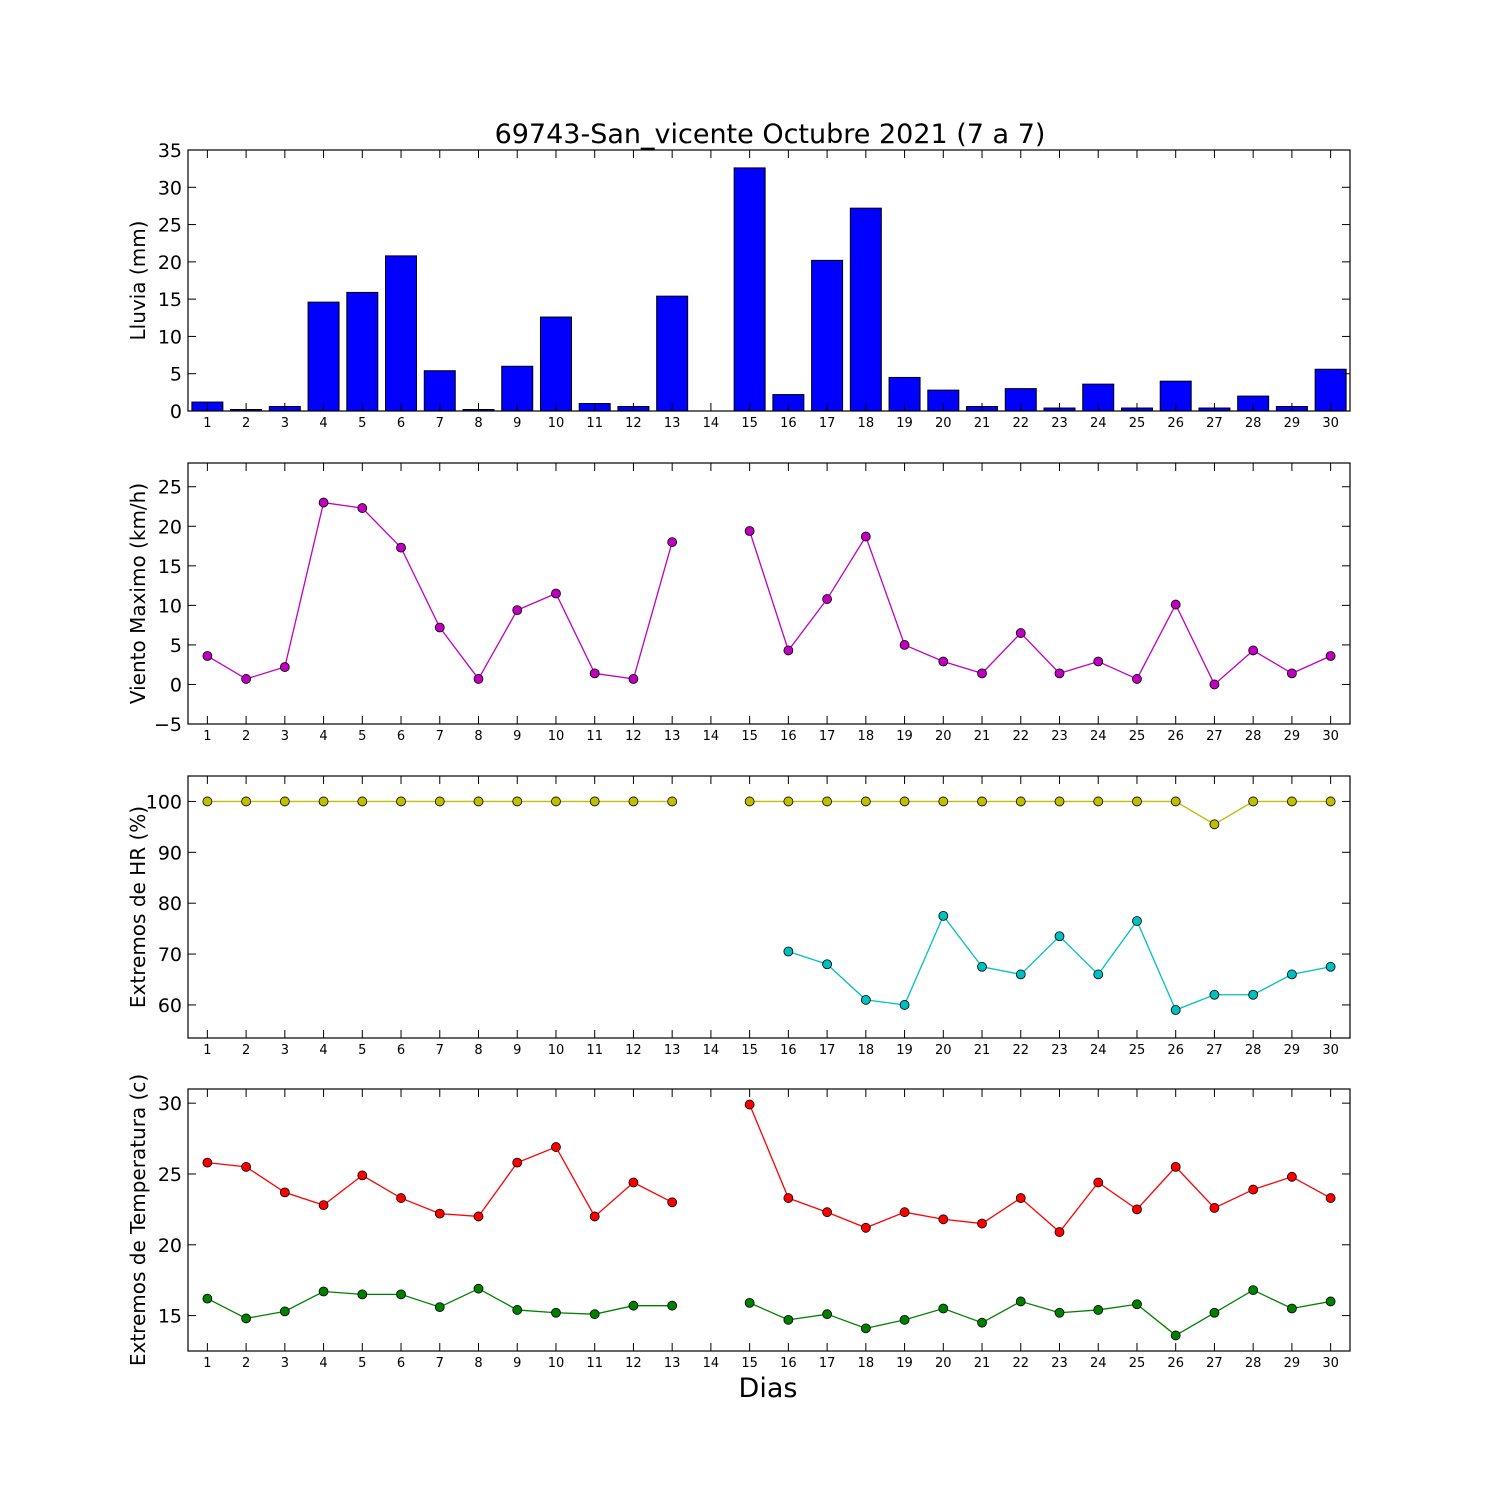 This screenshot has height=1500, width=1500. Describe the element at coordinates (168, 725) in the screenshot. I see `y-tick-label: −5` at that location.